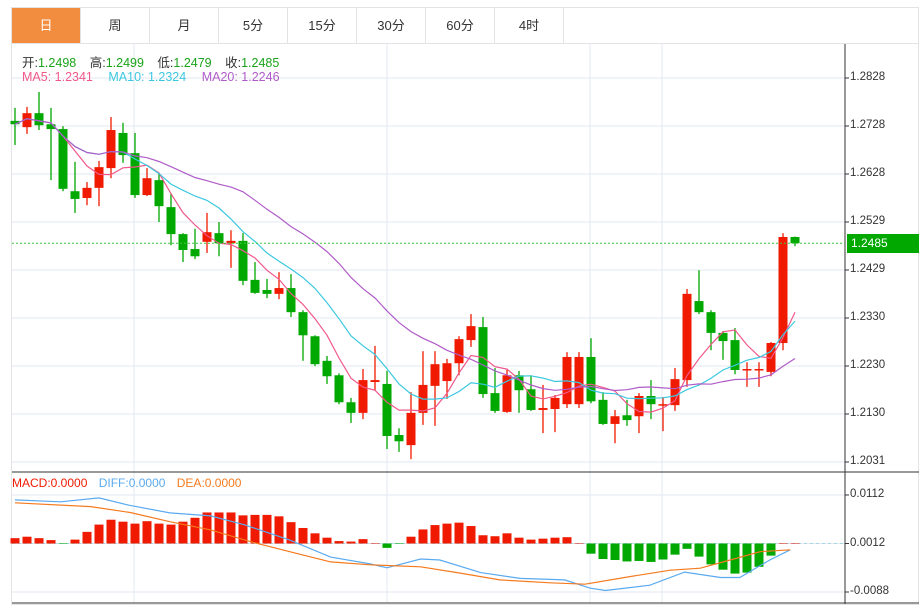 The height and width of the screenshot is (607, 920). I want to click on tab-2: 月, so click(184, 25).